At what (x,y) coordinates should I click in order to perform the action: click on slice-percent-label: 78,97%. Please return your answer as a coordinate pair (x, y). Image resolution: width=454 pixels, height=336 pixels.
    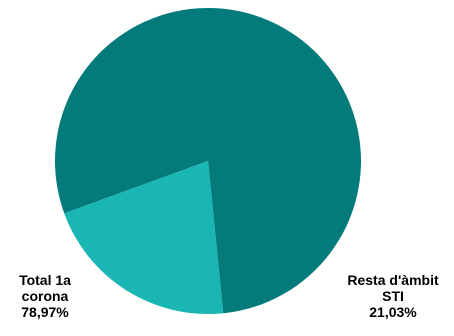
    Looking at the image, I should click on (45, 312).